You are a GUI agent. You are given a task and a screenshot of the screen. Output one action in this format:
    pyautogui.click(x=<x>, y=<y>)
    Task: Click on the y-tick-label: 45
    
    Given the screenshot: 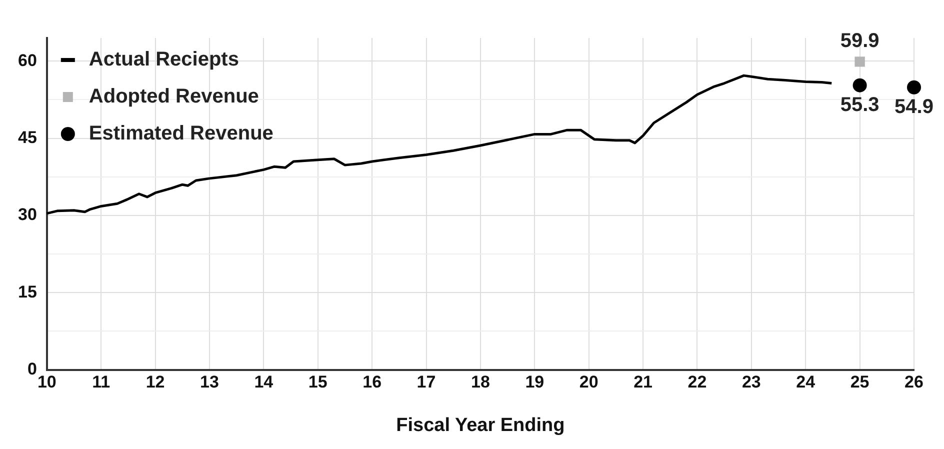 What is the action you would take?
    pyautogui.click(x=27, y=137)
    